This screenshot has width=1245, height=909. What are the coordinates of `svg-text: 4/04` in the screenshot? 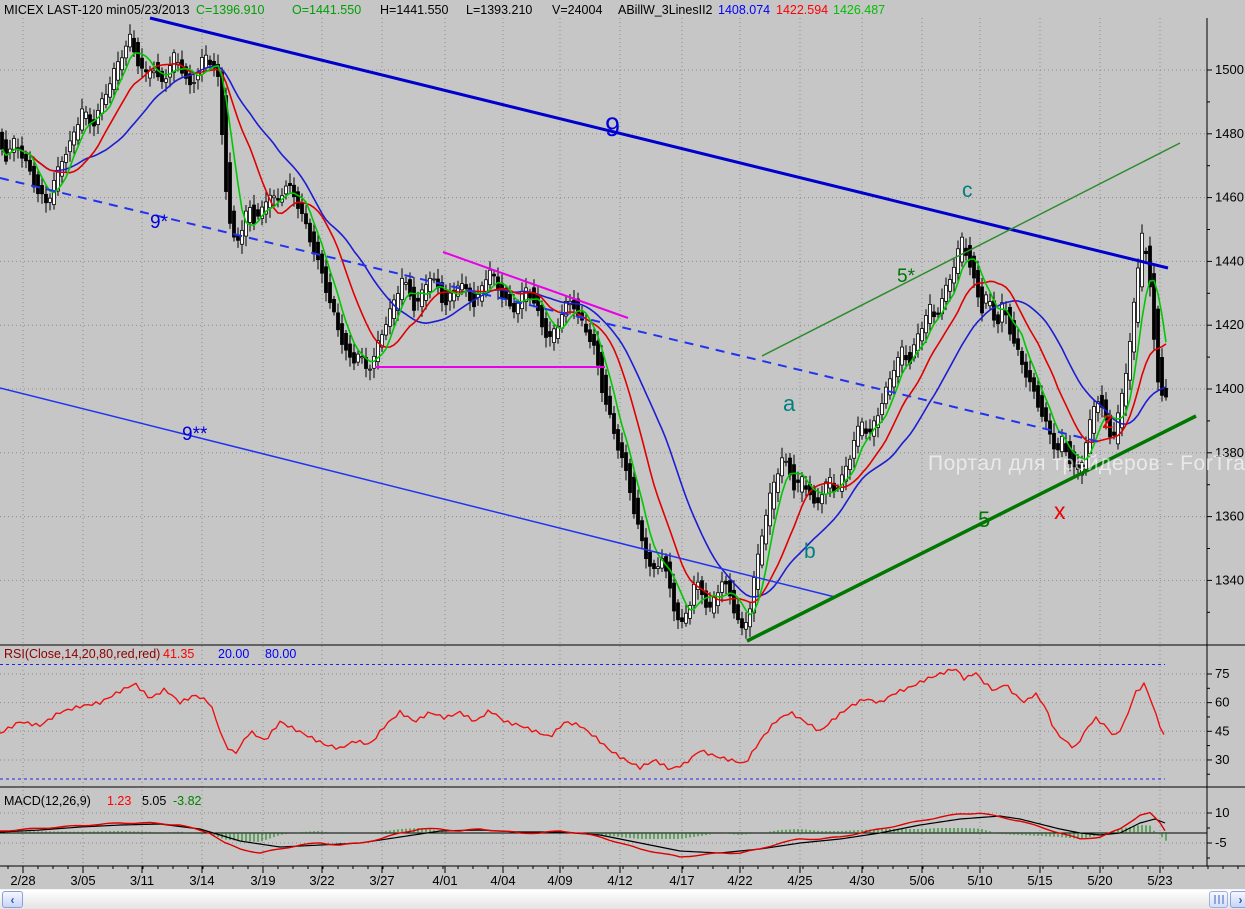 It's located at (502, 880).